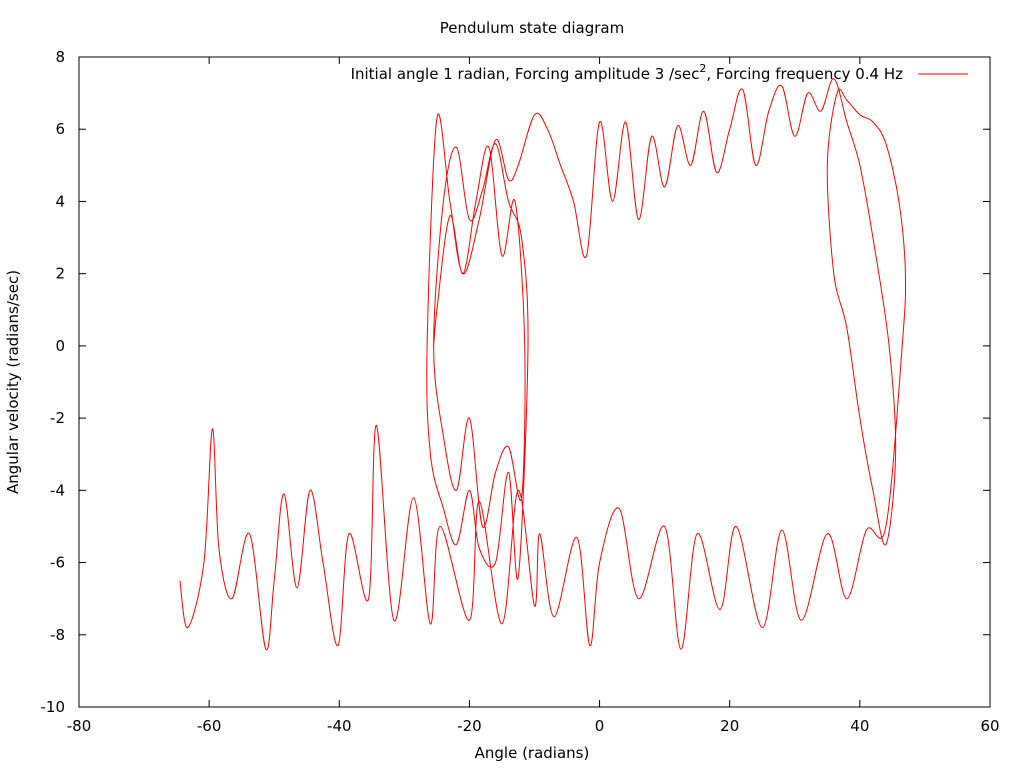  What do you see at coordinates (60, 129) in the screenshot?
I see `y-tick-label: 6` at bounding box center [60, 129].